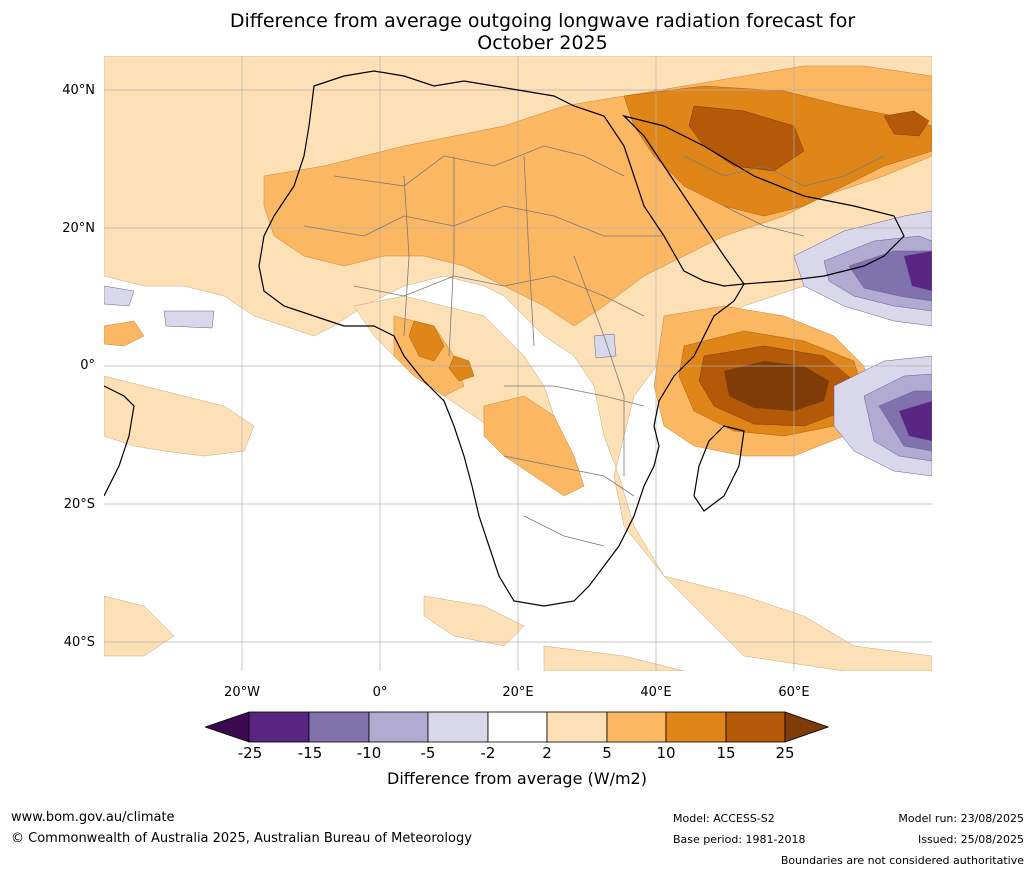 This screenshot has height=873, width=1035. What do you see at coordinates (458, 727) in the screenshot?
I see `colorbar-bin-n5-n2` at bounding box center [458, 727].